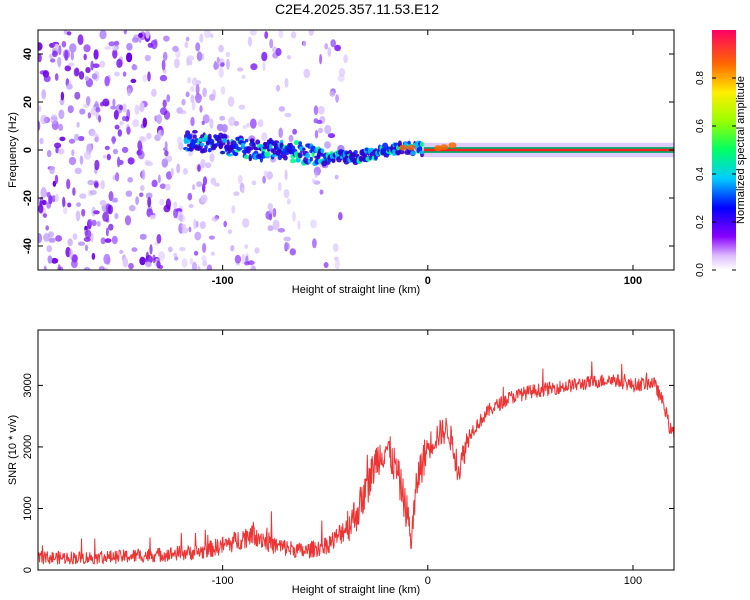  What do you see at coordinates (223, 581) in the screenshot?
I see `snr-x-tick-label: -100` at bounding box center [223, 581].